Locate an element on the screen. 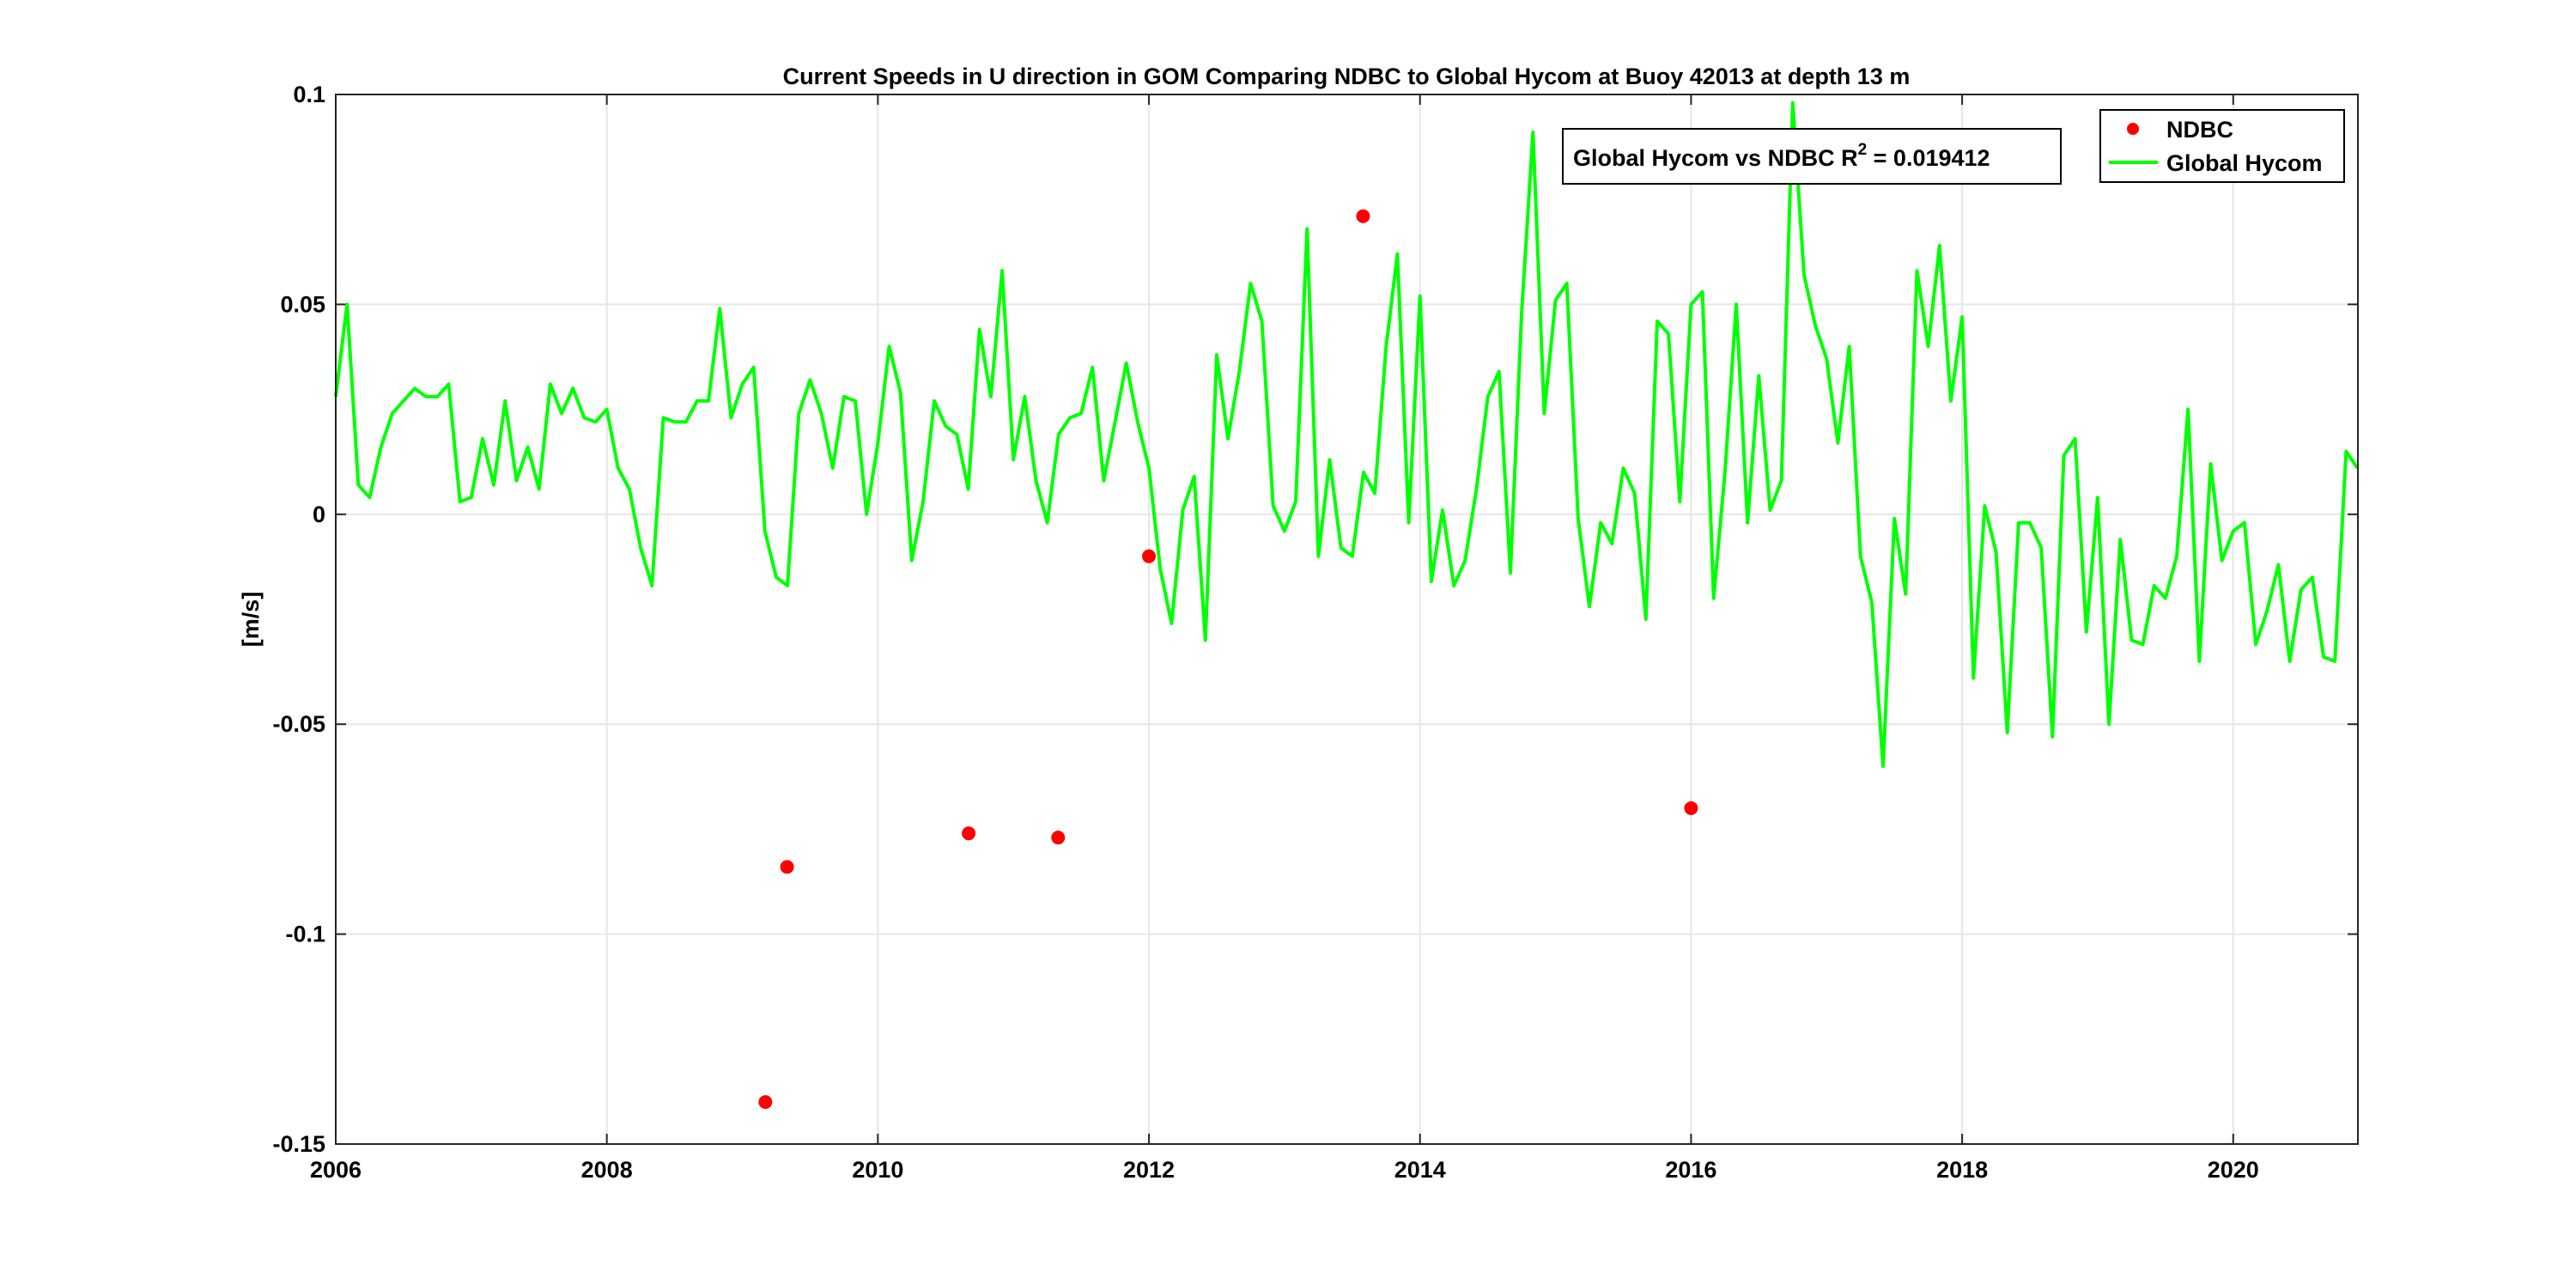 This screenshot has height=1272, width=2576. annotation-text: Global Hycom vs NDBC R2 = 0.019412 is located at coordinates (1782, 156).